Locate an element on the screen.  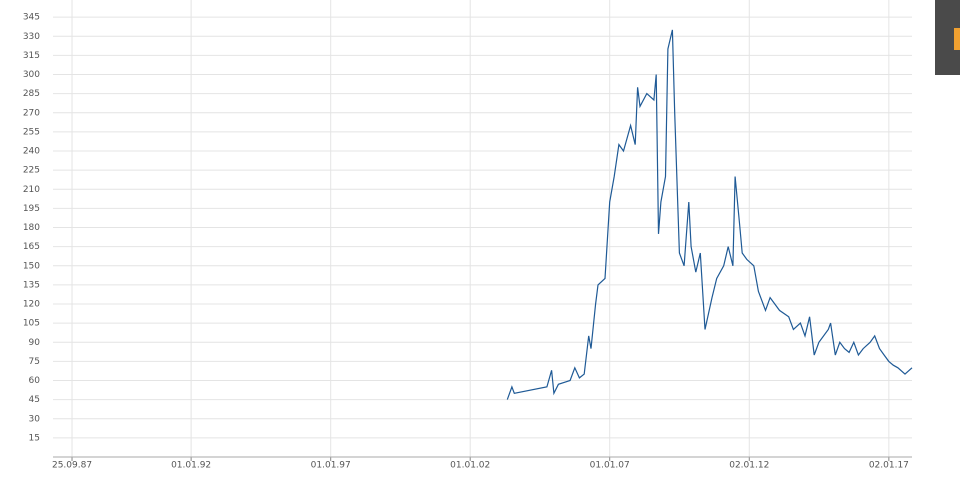
y-tick-label: 300 is located at coordinates (31, 75).